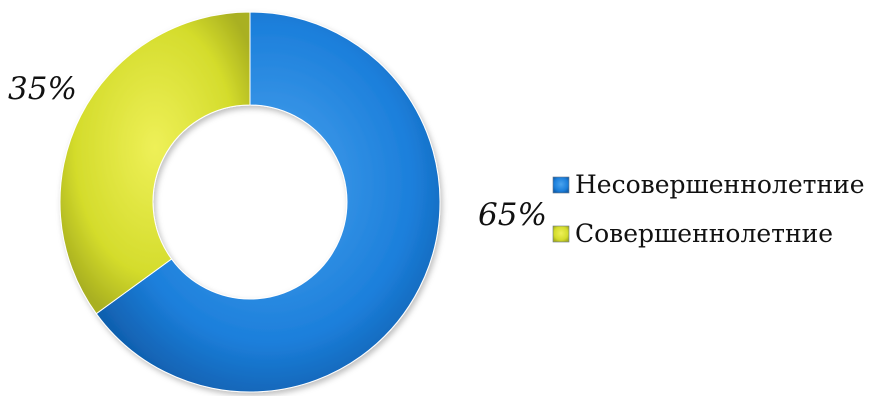 The height and width of the screenshot is (400, 876). I want to click on legend-item-0: Несовершеннолетние, so click(708, 184).